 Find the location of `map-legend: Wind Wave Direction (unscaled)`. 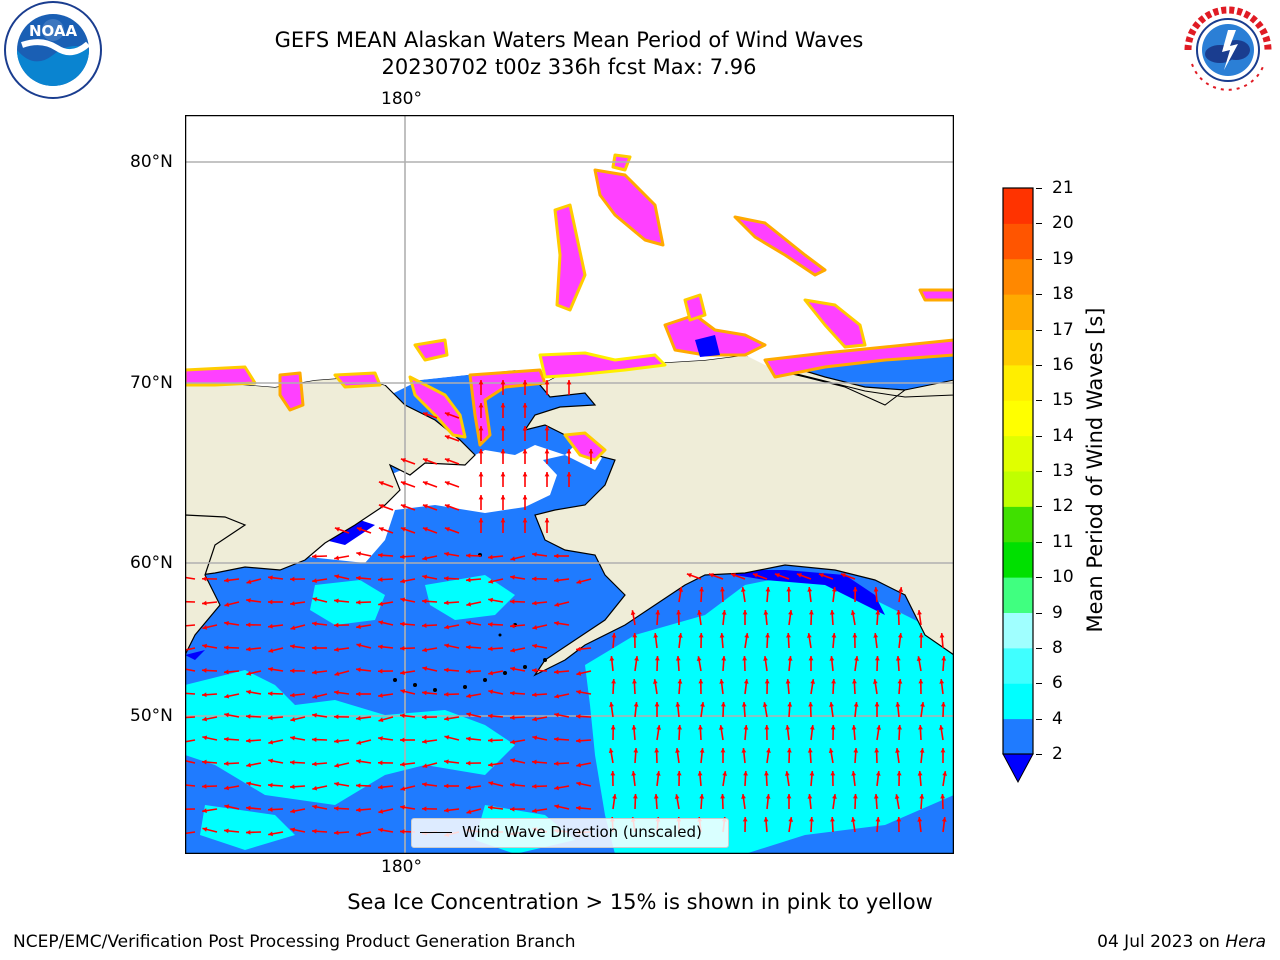

map-legend: Wind Wave Direction (unscaled) is located at coordinates (570, 833).